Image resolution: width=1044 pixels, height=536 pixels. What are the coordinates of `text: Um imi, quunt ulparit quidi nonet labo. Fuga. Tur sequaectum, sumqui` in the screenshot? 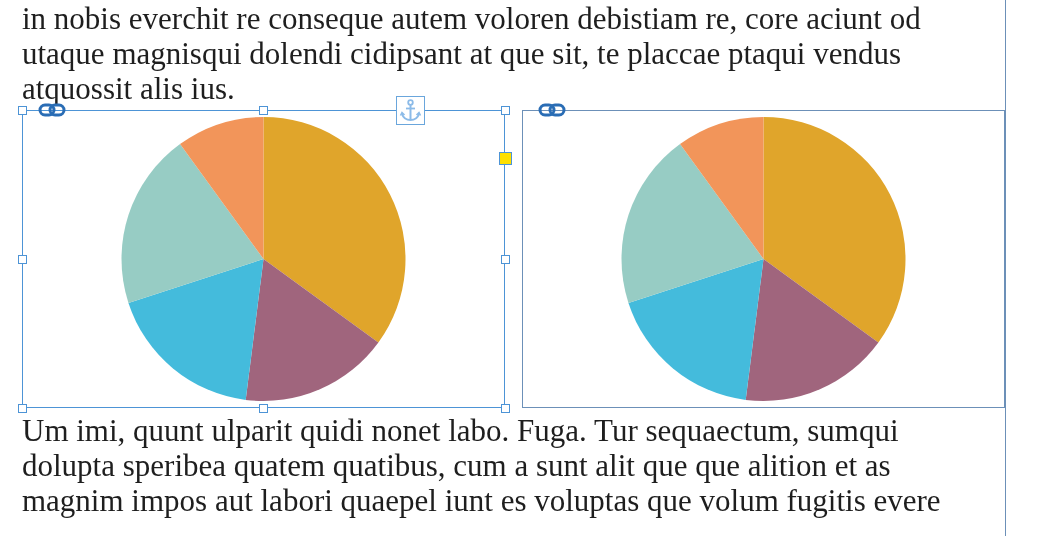 It's located at (460, 430).